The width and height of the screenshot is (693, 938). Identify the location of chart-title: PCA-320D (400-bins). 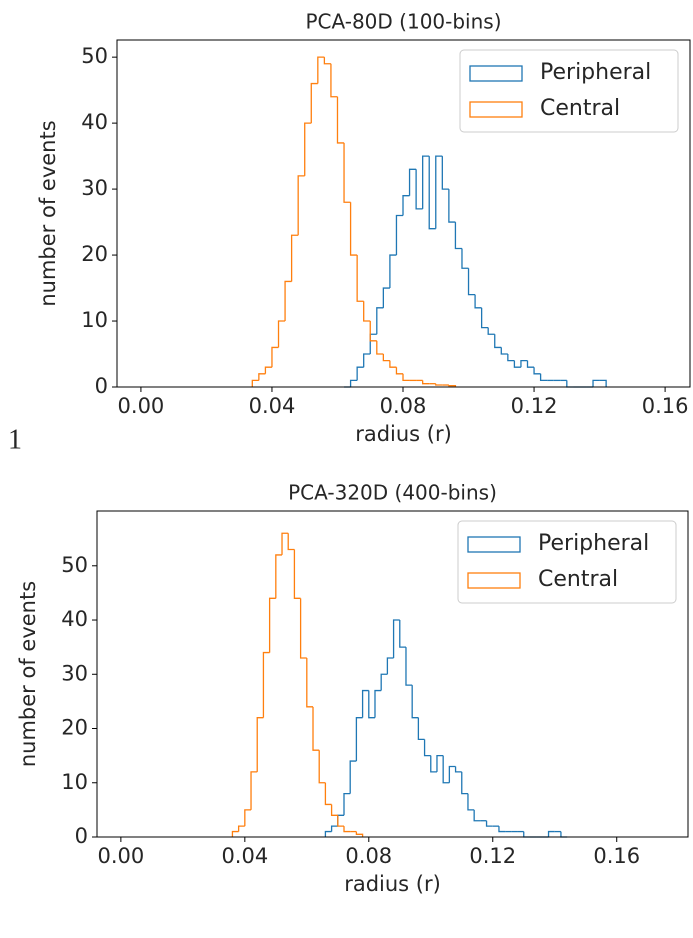
(392, 493).